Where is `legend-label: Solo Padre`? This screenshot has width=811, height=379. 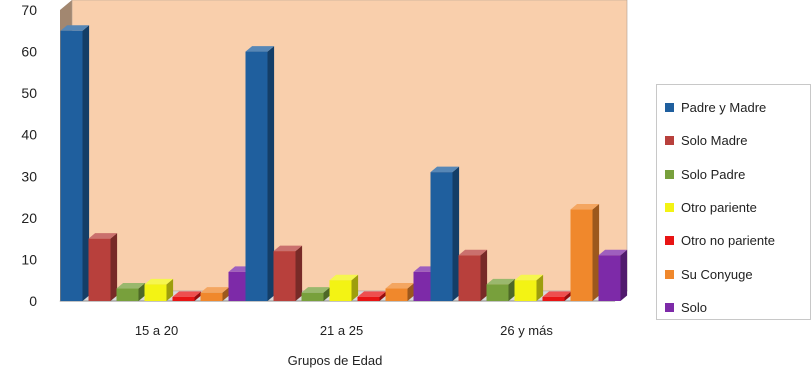
legend-label: Solo Padre is located at coordinates (713, 174).